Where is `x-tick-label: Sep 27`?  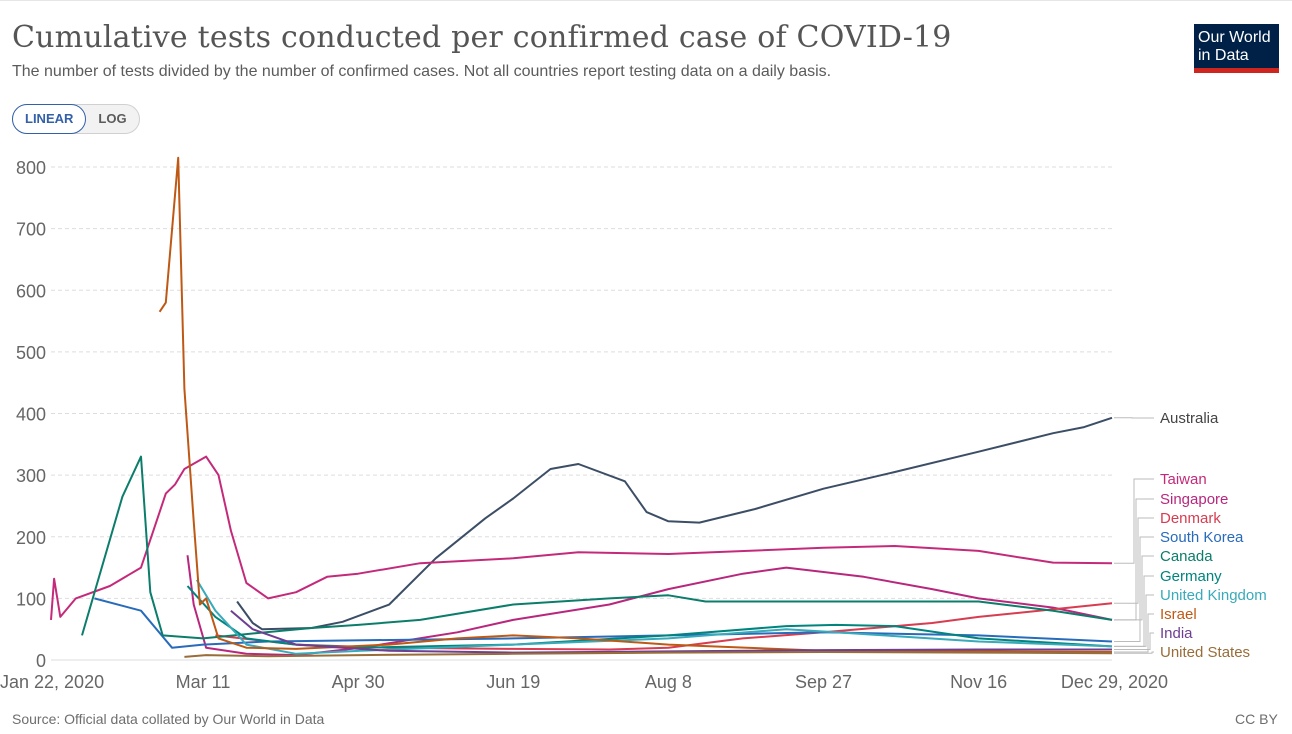 x-tick-label: Sep 27 is located at coordinates (823, 682).